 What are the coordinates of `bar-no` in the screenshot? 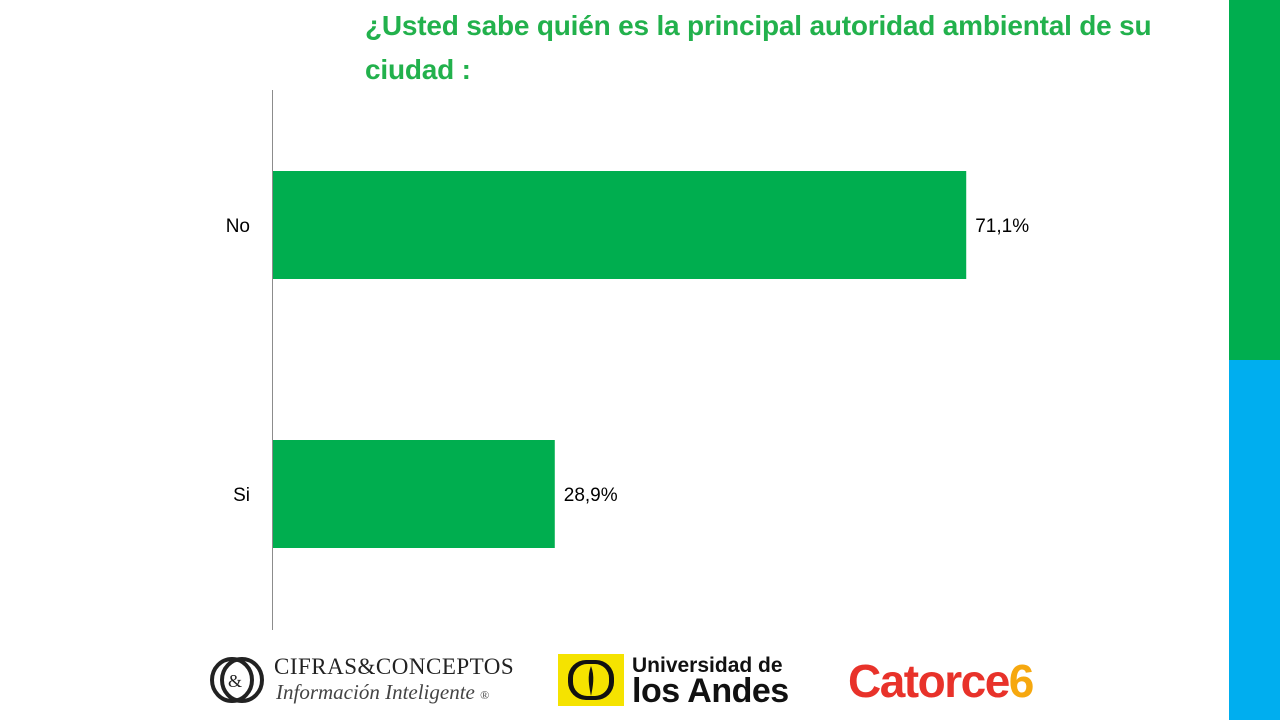 It's located at (620, 225).